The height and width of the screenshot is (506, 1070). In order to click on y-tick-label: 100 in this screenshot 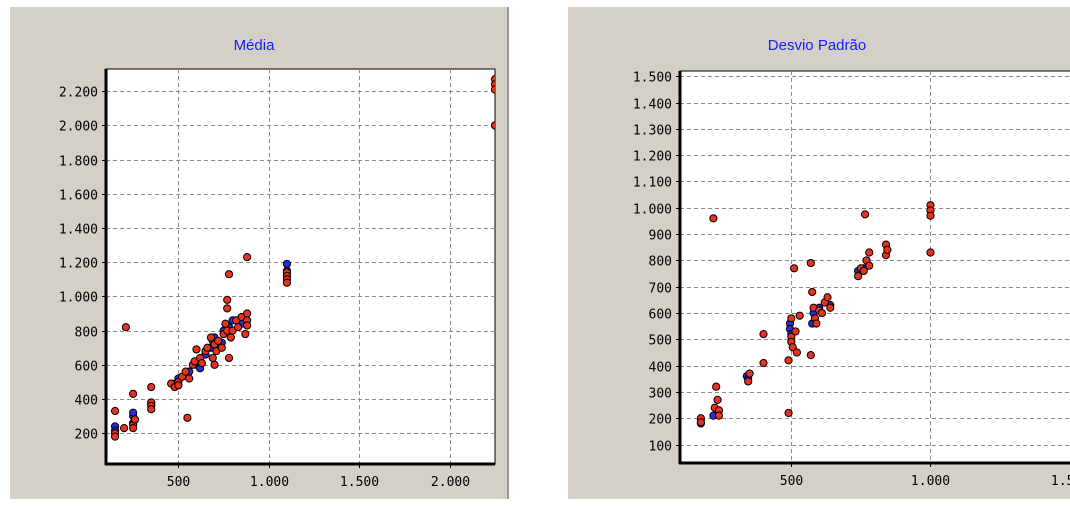, I will do `click(660, 447)`.